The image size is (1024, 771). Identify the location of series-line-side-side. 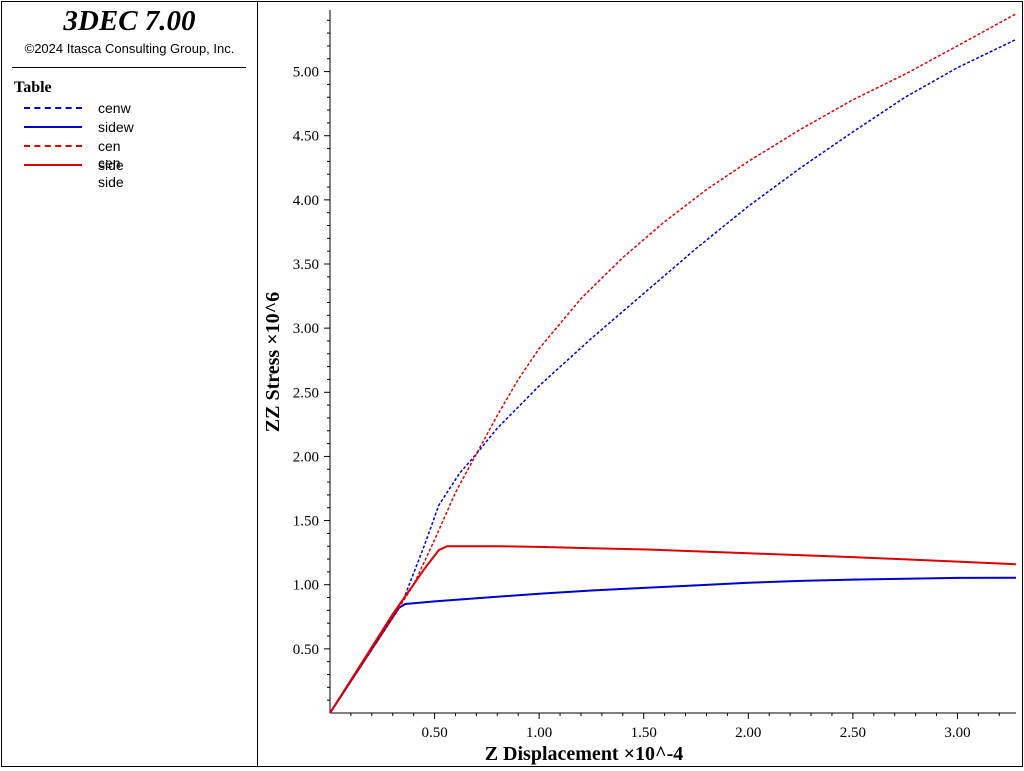
(673, 629).